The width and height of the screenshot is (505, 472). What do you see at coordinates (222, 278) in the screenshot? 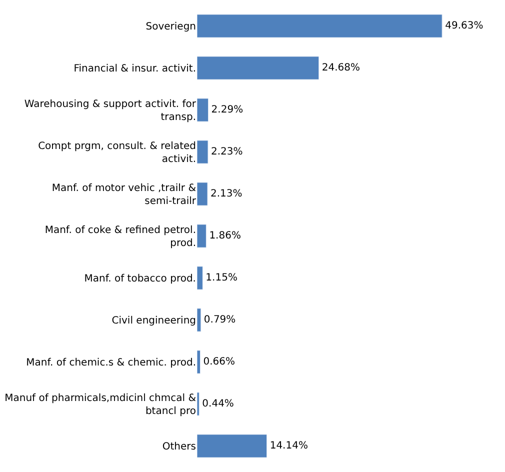
I see `data-label: 1.15%` at bounding box center [222, 278].